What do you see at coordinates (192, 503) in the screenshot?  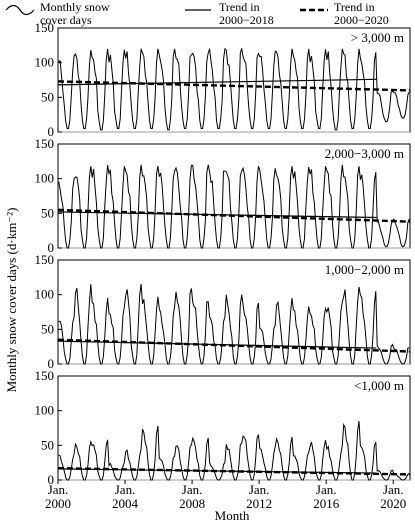 I see `x-tick-label: 2008` at bounding box center [192, 503].